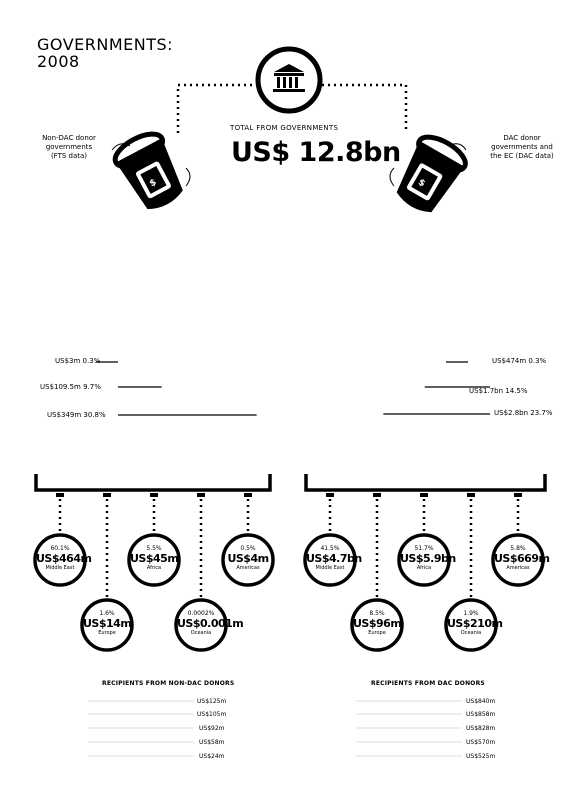 Image resolution: width=582 pixels, height=811 pixels. Describe the element at coordinates (212, 728) in the screenshot. I see `non-dac-recipient-value-3: US$92m` at that location.